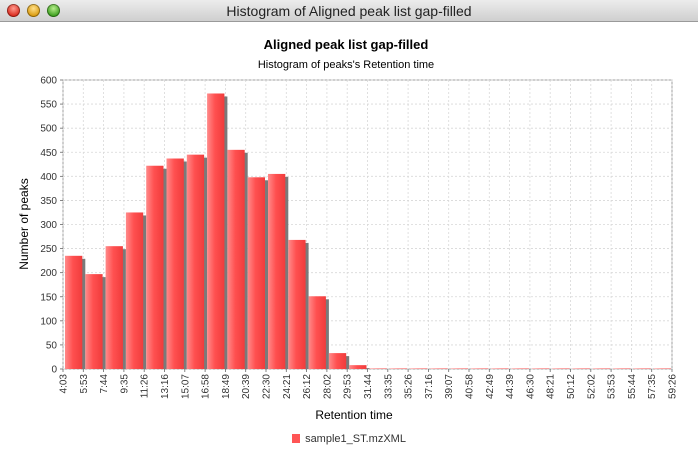 The image size is (698, 462). I want to click on x-tick-label: 53:53, so click(612, 386).